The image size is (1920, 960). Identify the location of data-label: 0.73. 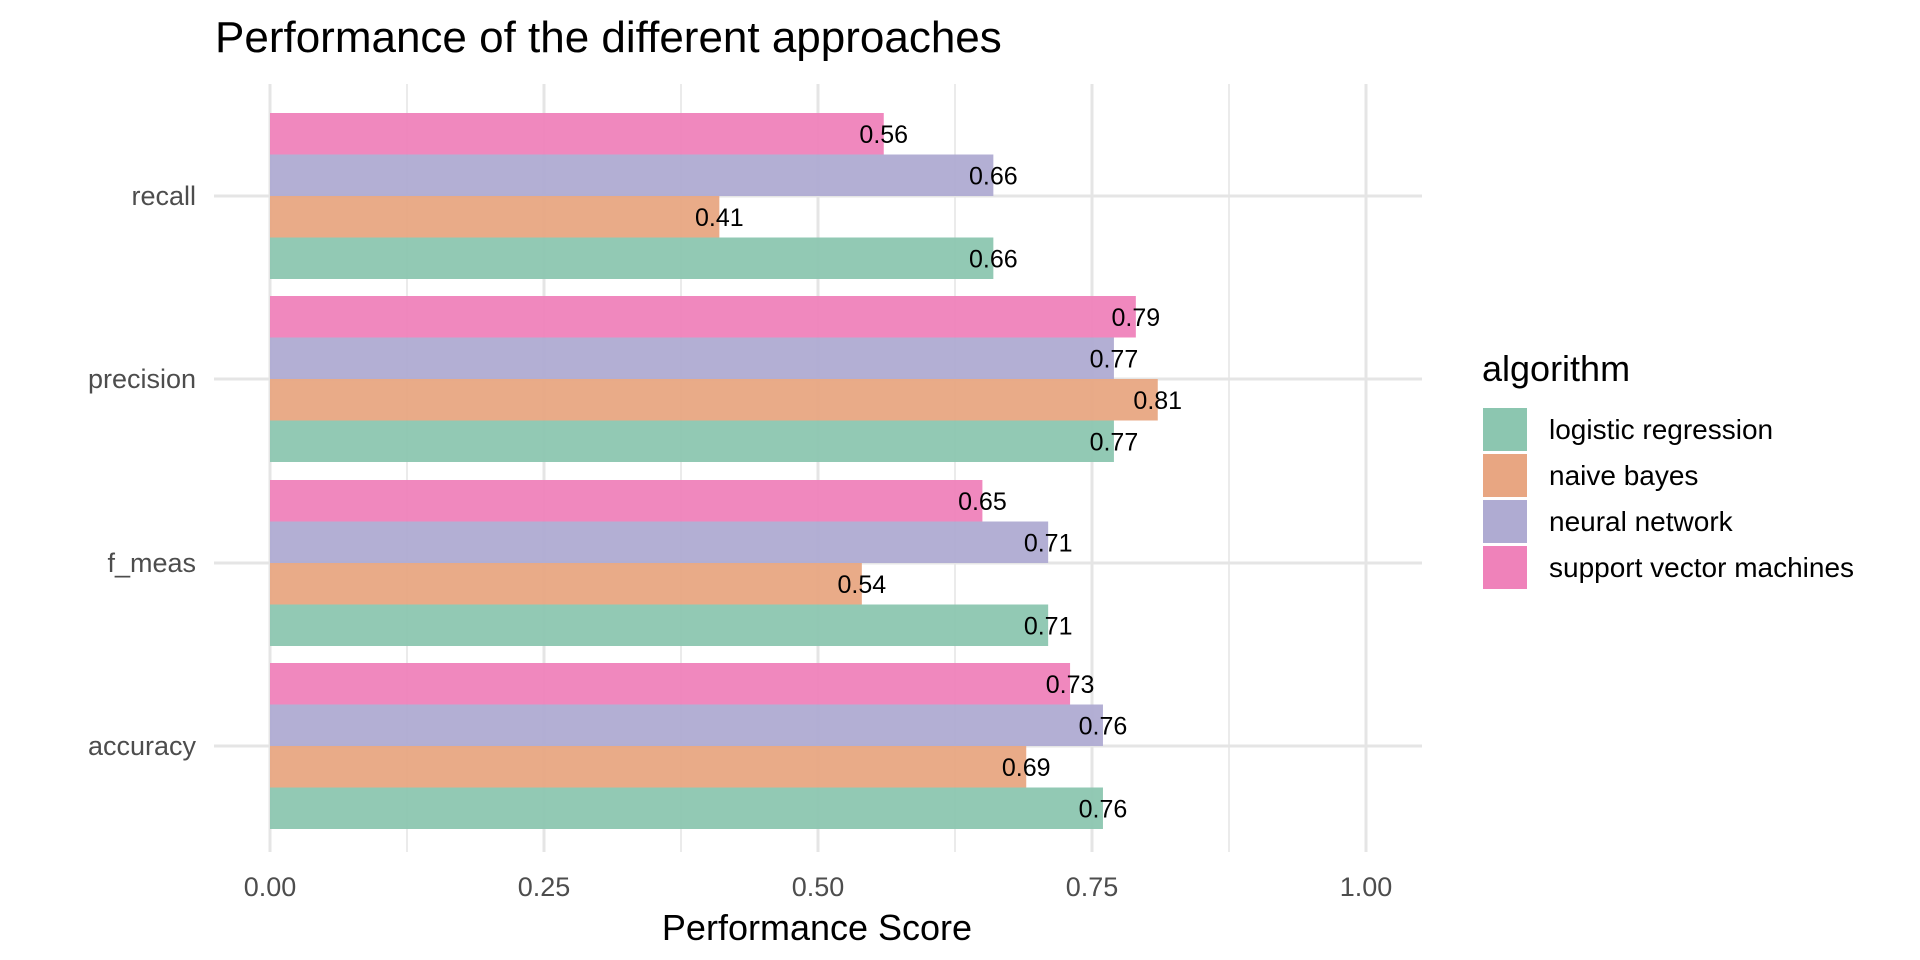
(1070, 685).